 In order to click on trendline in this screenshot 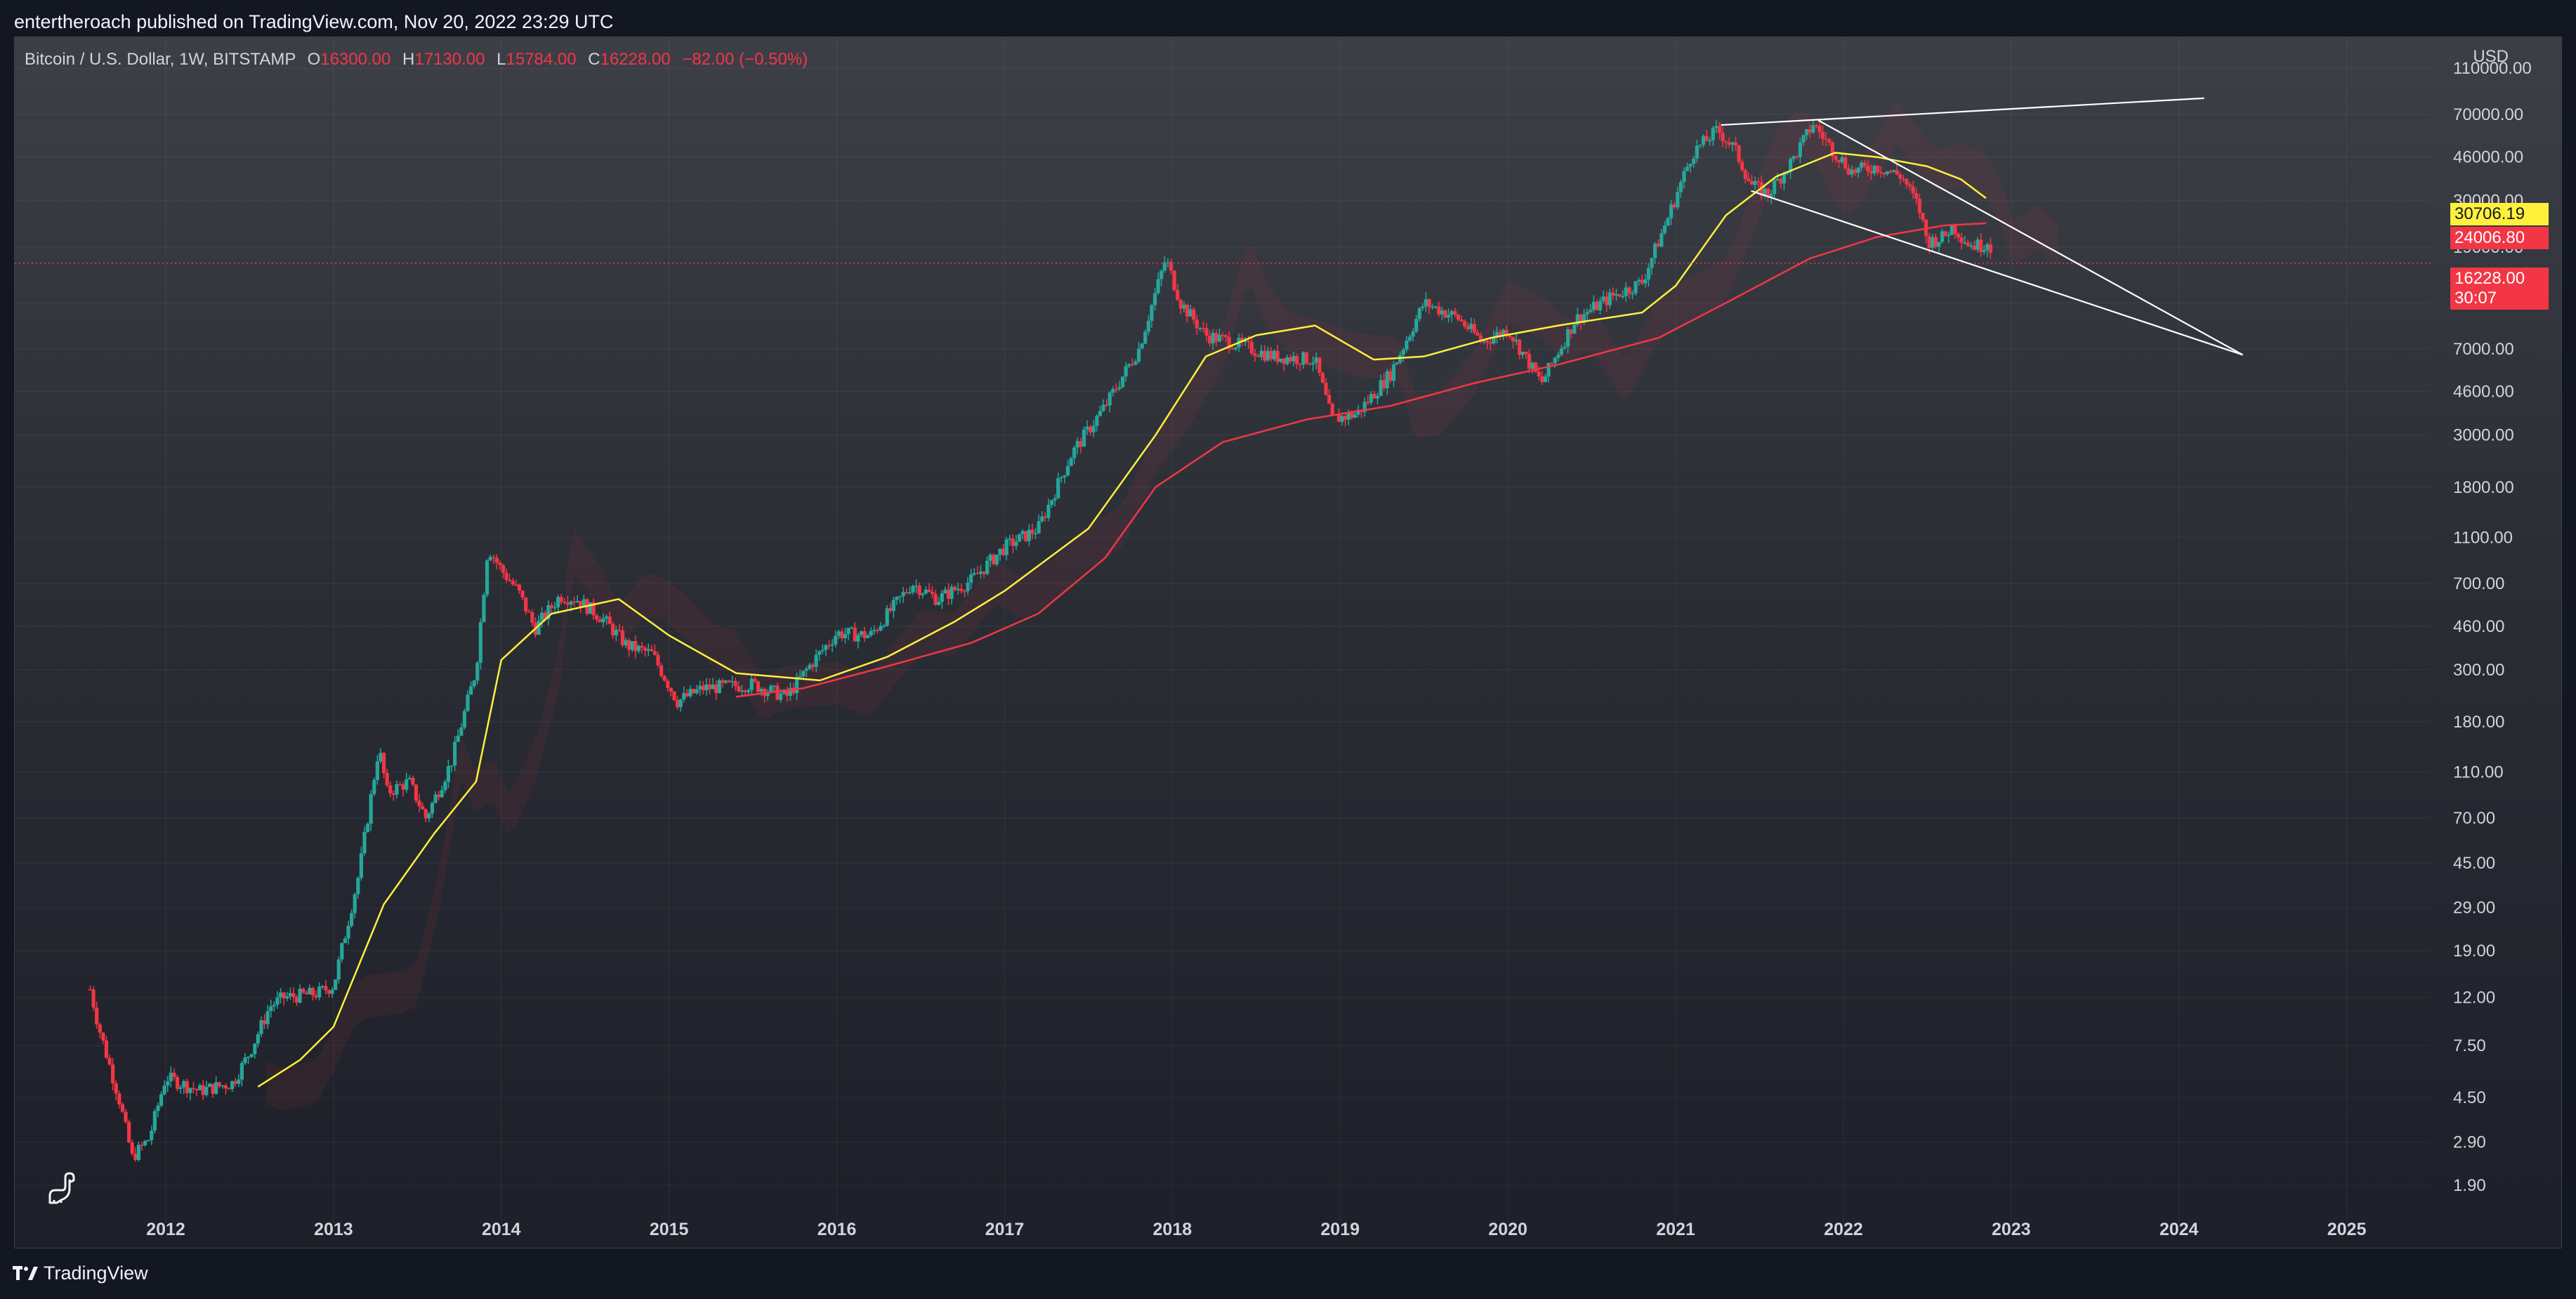, I will do `click(1962, 111)`.